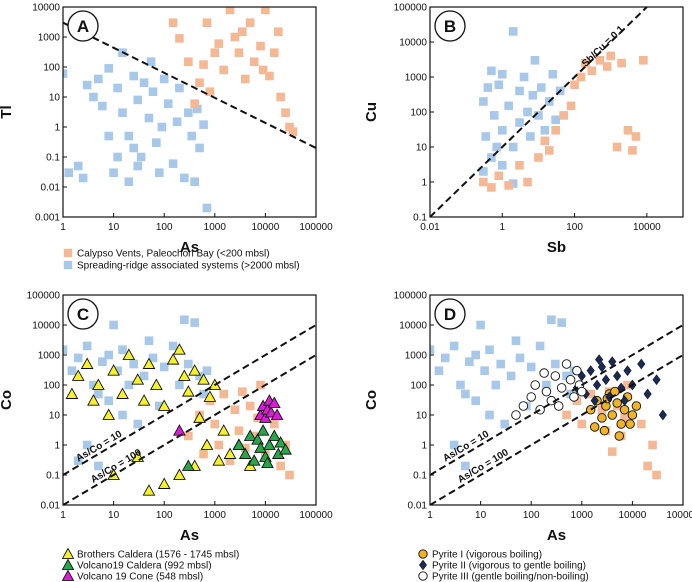 This screenshot has height=582, width=692. I want to click on y-tick-label: 0.1, so click(420, 476).